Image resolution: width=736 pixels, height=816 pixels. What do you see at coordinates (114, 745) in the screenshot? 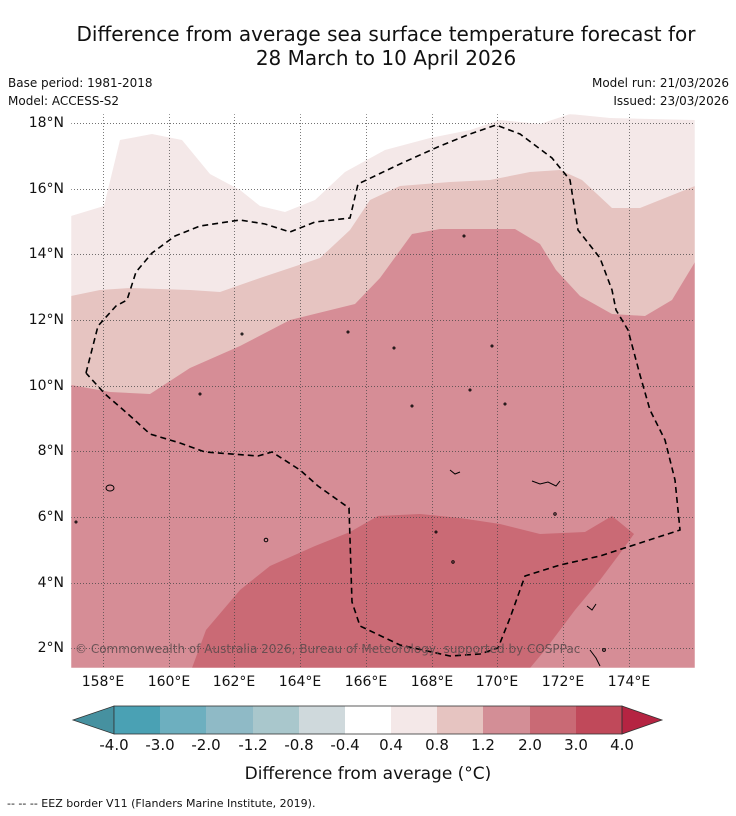
I see `colorbar-label: -4.0` at bounding box center [114, 745].